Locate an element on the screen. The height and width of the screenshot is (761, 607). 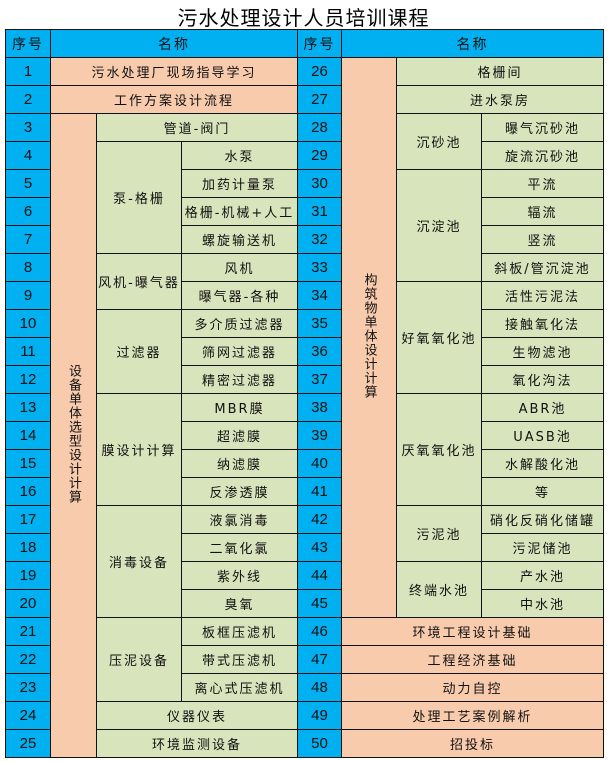
table-row: 5 加药计量泵 30 沉淀池 平流 is located at coordinates (304, 225).